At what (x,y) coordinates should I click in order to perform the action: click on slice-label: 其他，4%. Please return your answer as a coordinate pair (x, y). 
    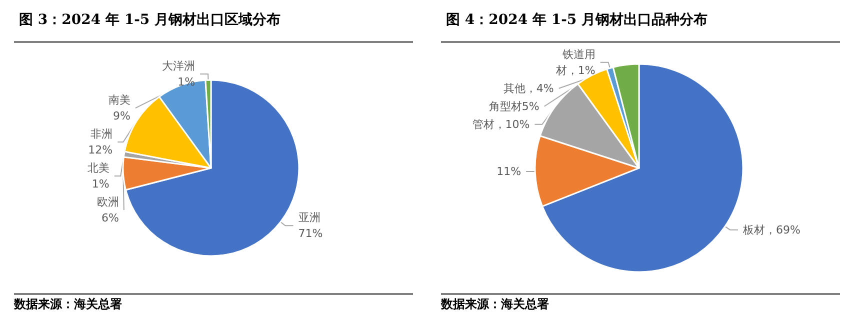
    Looking at the image, I should click on (528, 88).